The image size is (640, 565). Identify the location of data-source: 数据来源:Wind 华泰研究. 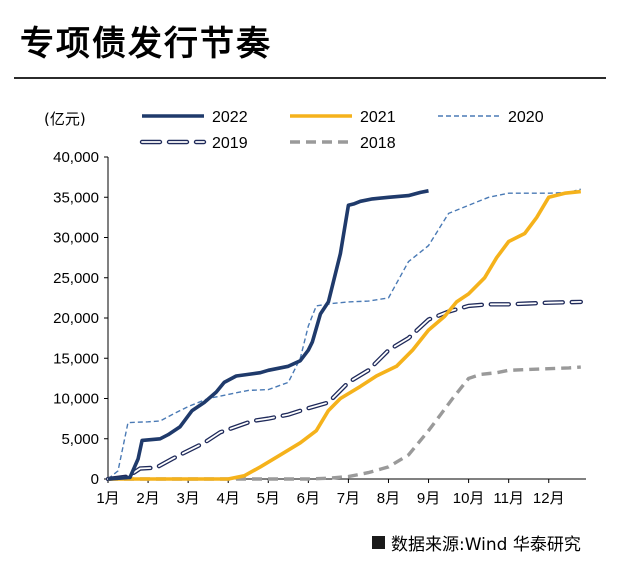
(476, 542).